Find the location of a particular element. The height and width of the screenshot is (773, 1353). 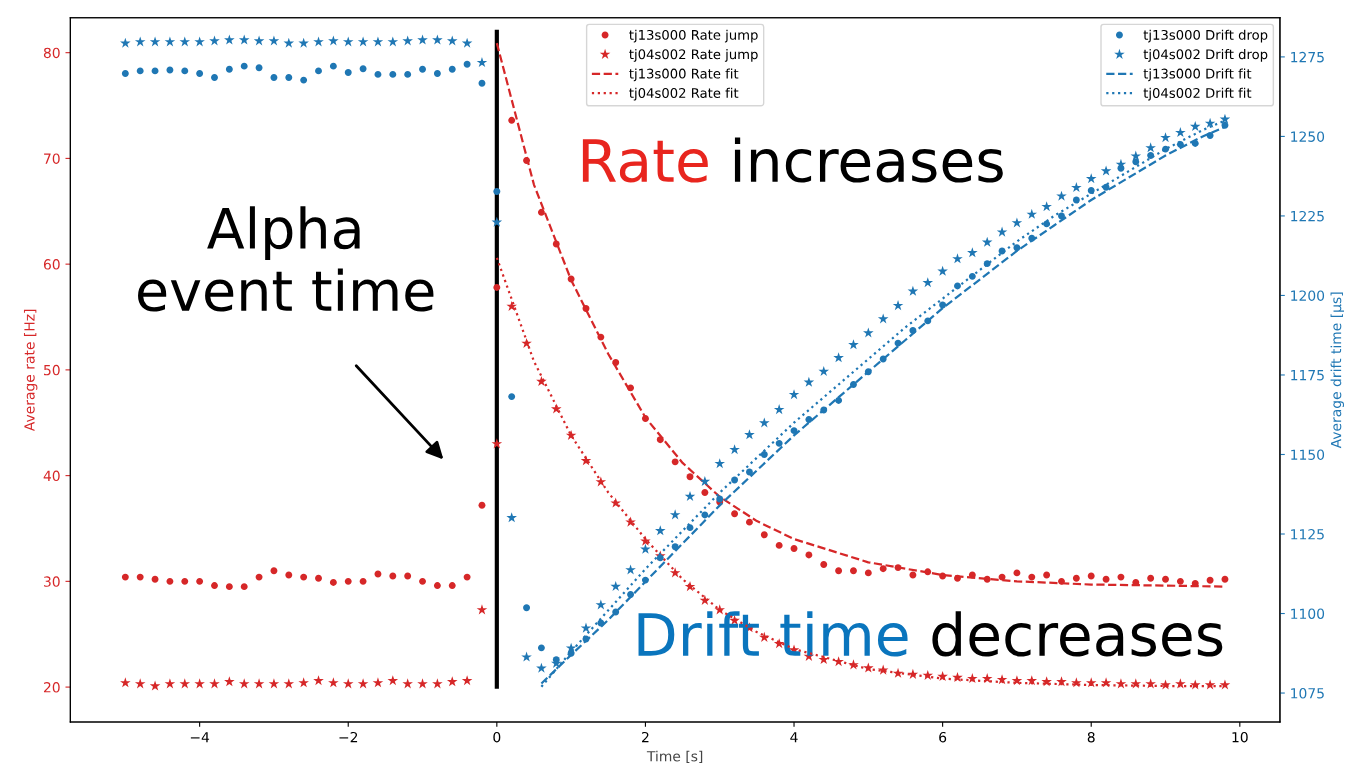

legend-label: tj13s000 Rate jump is located at coordinates (693, 36).